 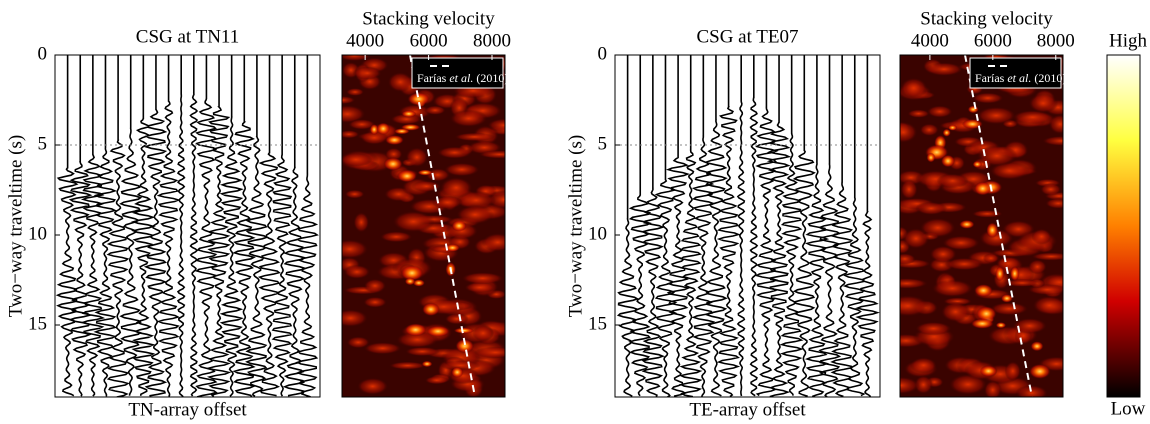 What do you see at coordinates (37, 233) in the screenshot?
I see `y-tick-label: 10` at bounding box center [37, 233].